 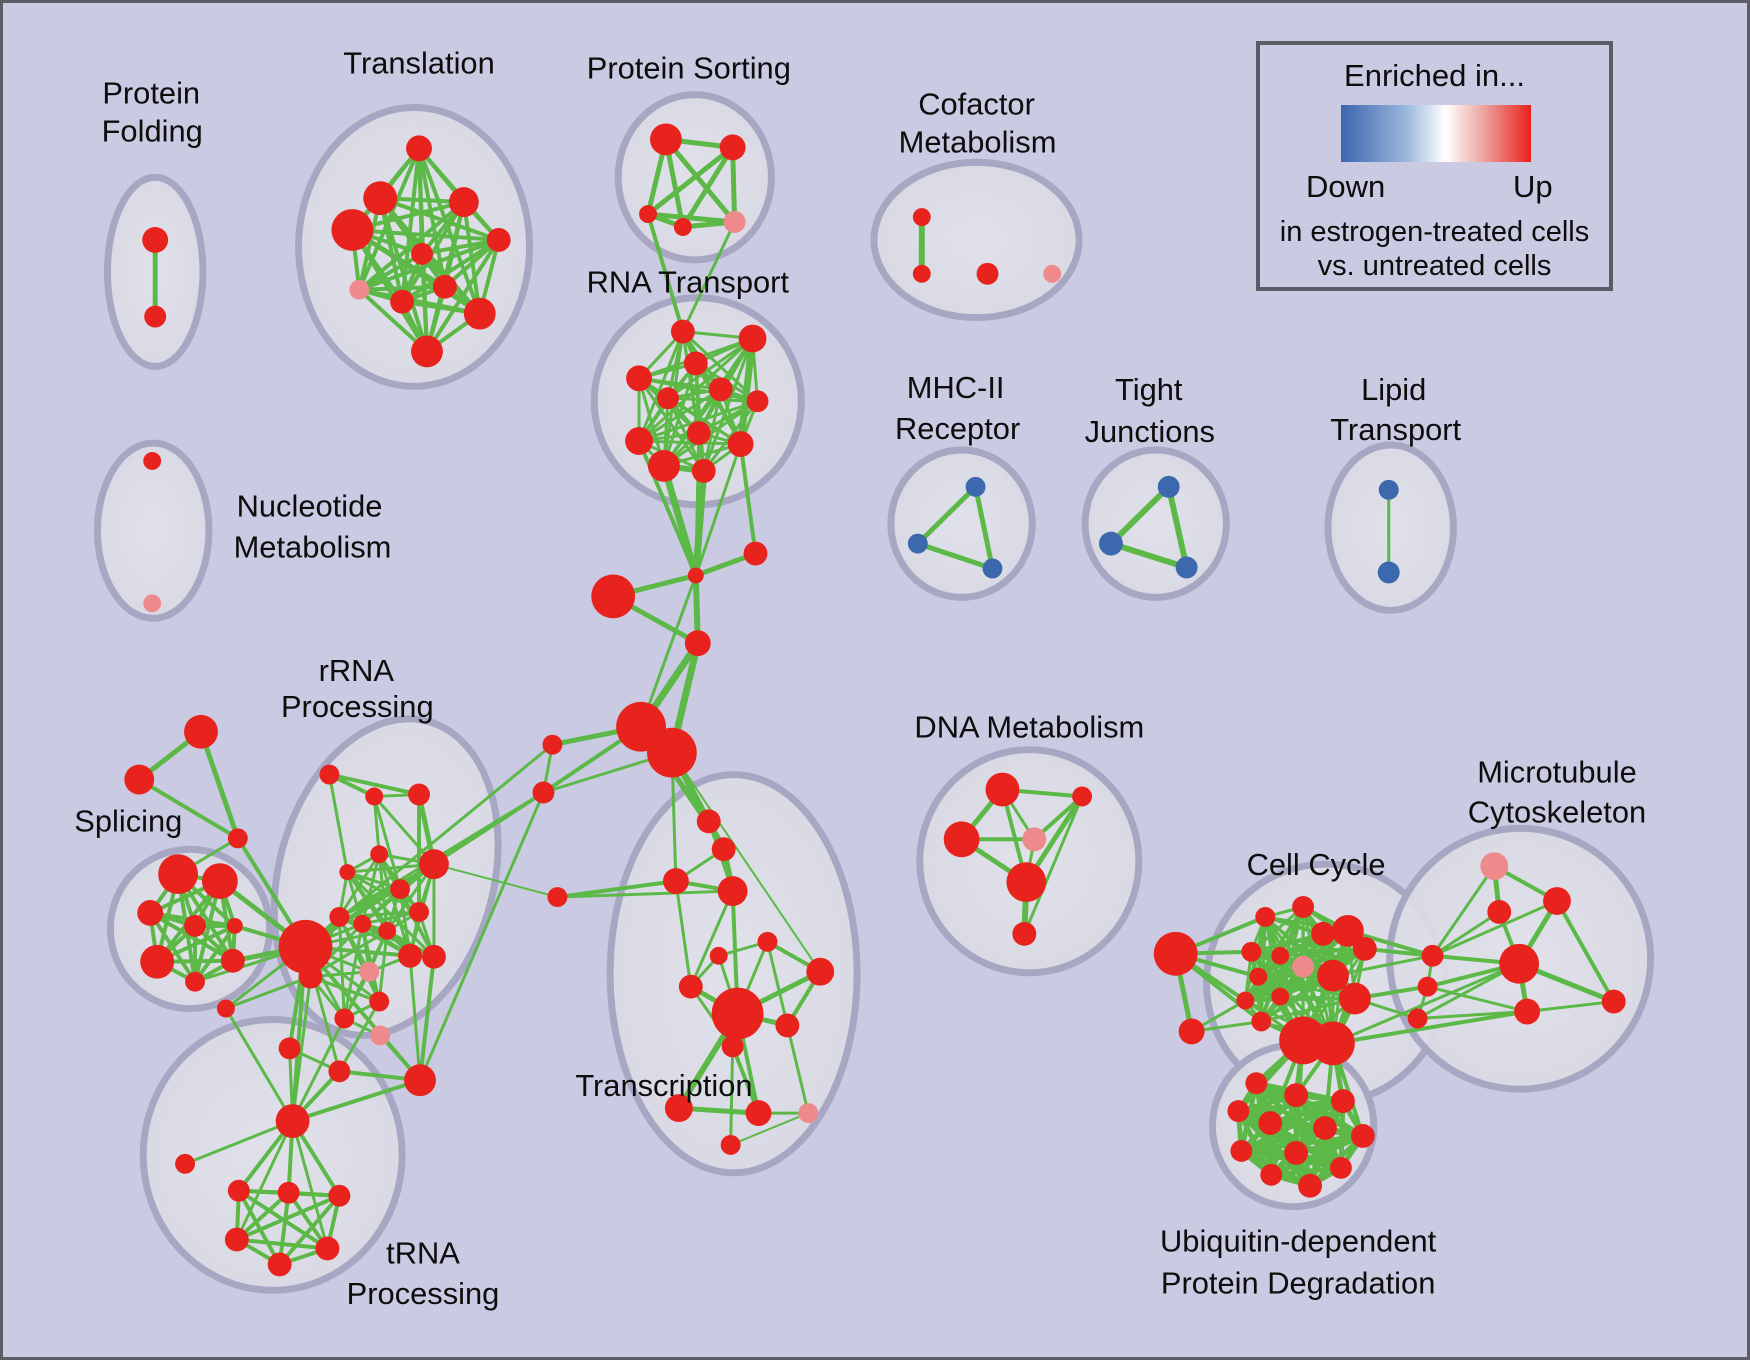 What do you see at coordinates (139, 779) in the screenshot?
I see `gene-set-node-st1` at bounding box center [139, 779].